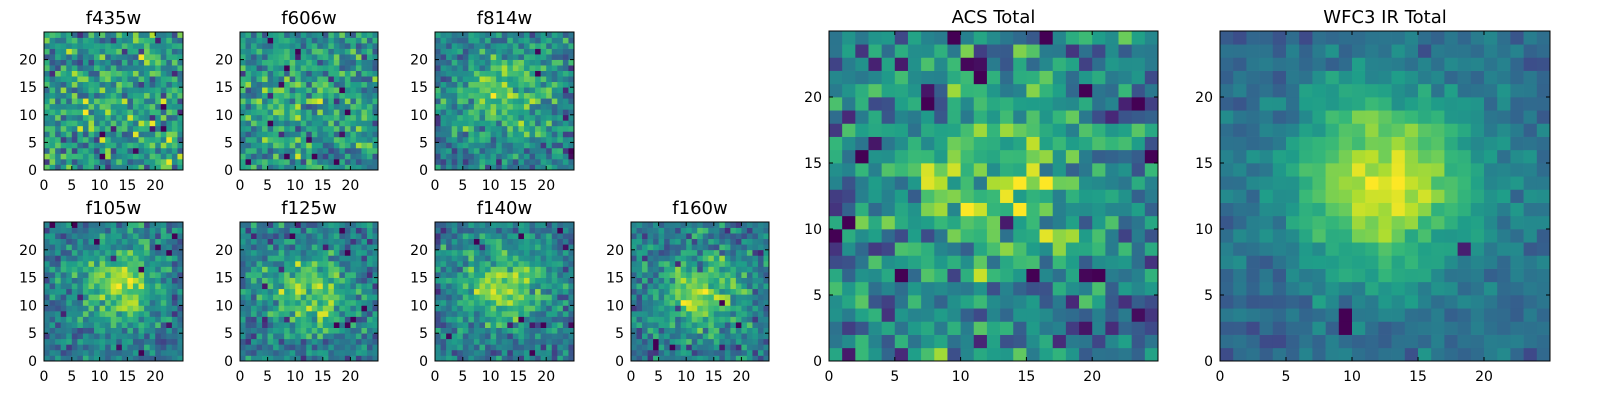 The image size is (1600, 400). I want to click on x-tick-label: 20, so click(350, 377).